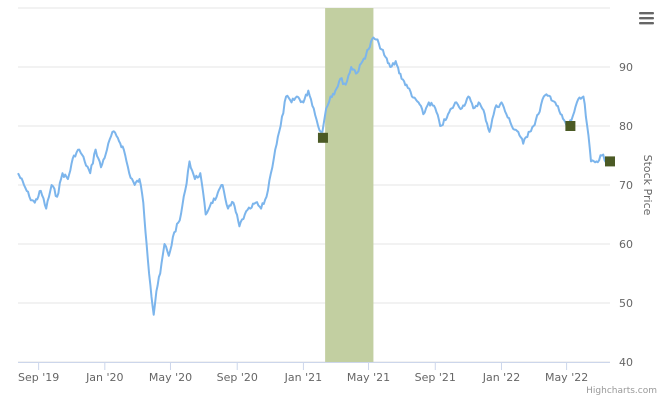 This screenshot has width=660, height=400. I want to click on highlight-band, so click(349, 185).